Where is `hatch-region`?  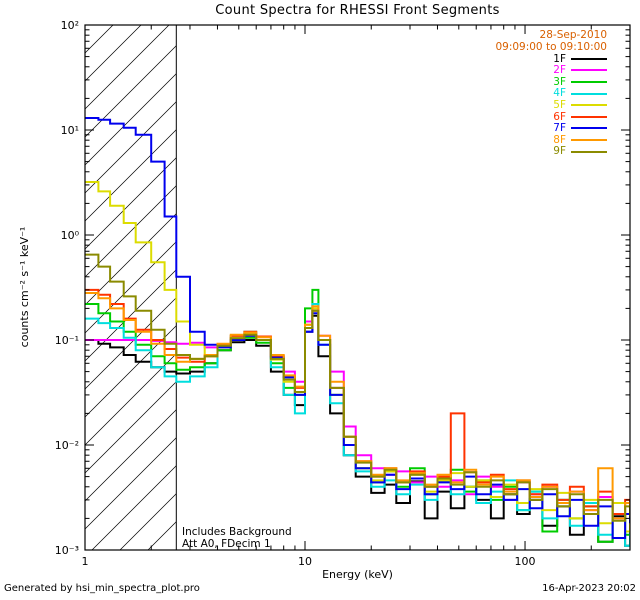
hatch-region is located at coordinates (131, 287).